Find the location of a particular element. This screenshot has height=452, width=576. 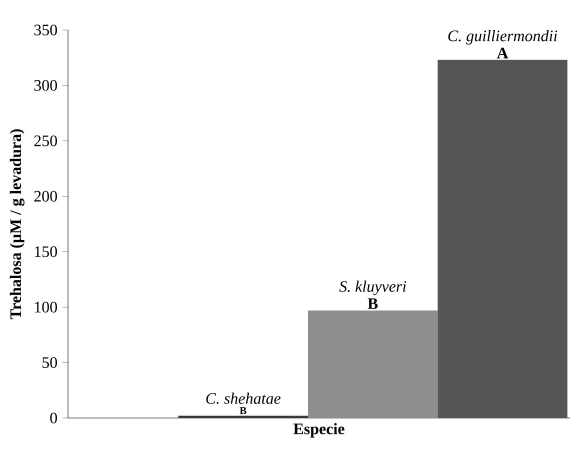

y-tick-label: 100 is located at coordinates (46, 307).